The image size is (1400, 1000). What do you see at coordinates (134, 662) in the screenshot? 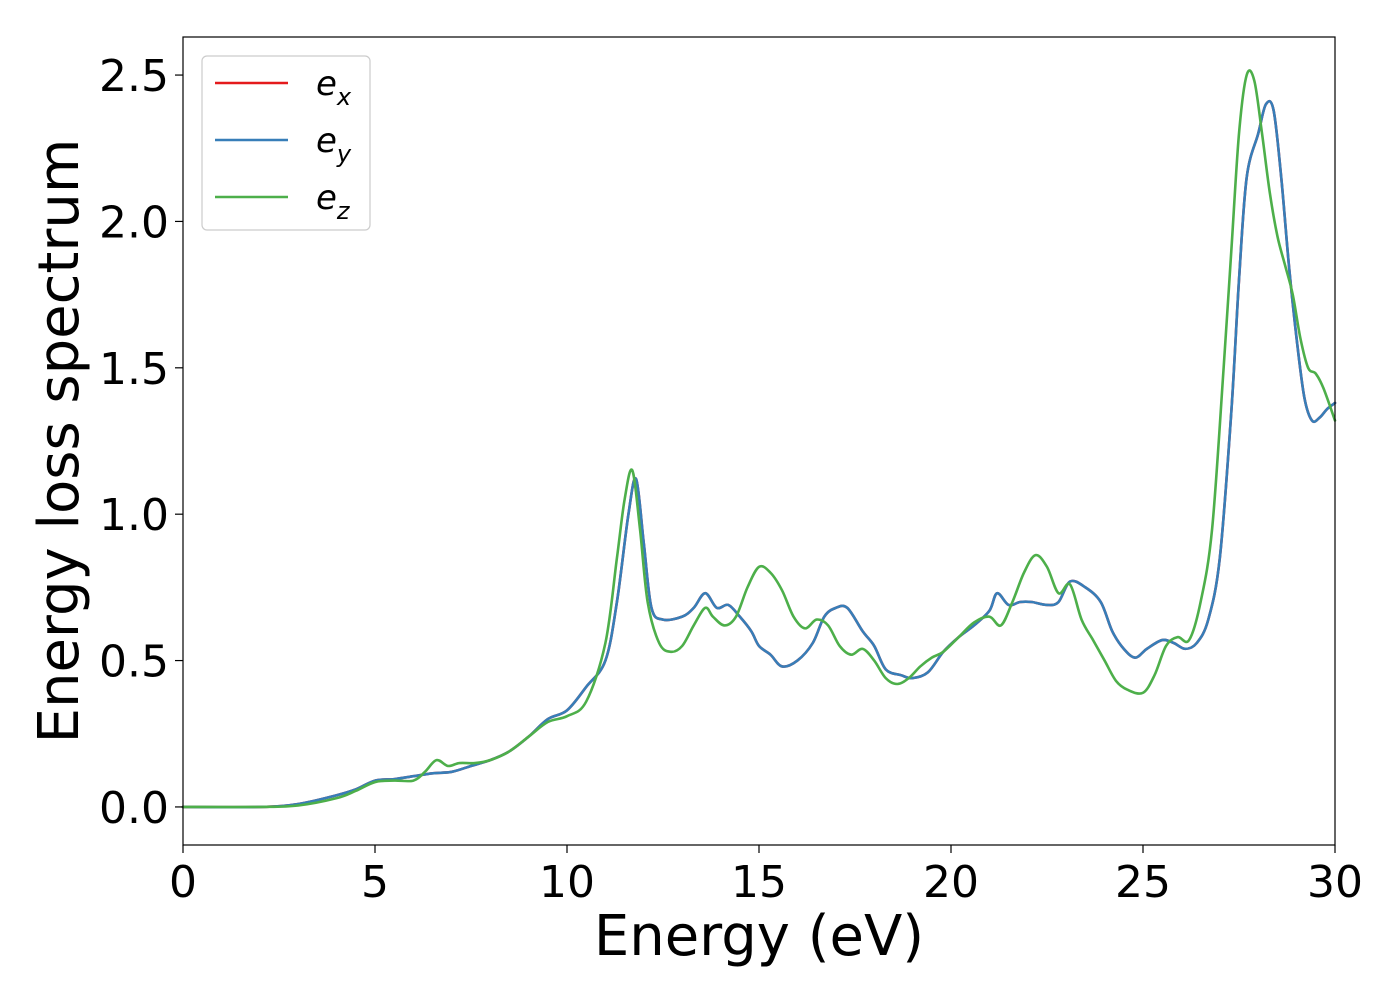
I see `y-tick-label: 0.5` at bounding box center [134, 662].